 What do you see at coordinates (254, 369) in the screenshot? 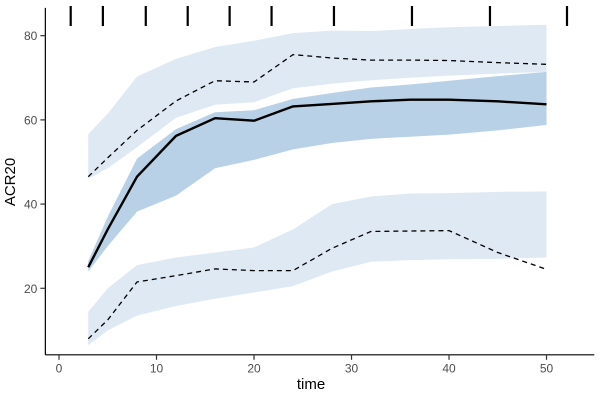
I see `x-tick-label: 20` at bounding box center [254, 369].